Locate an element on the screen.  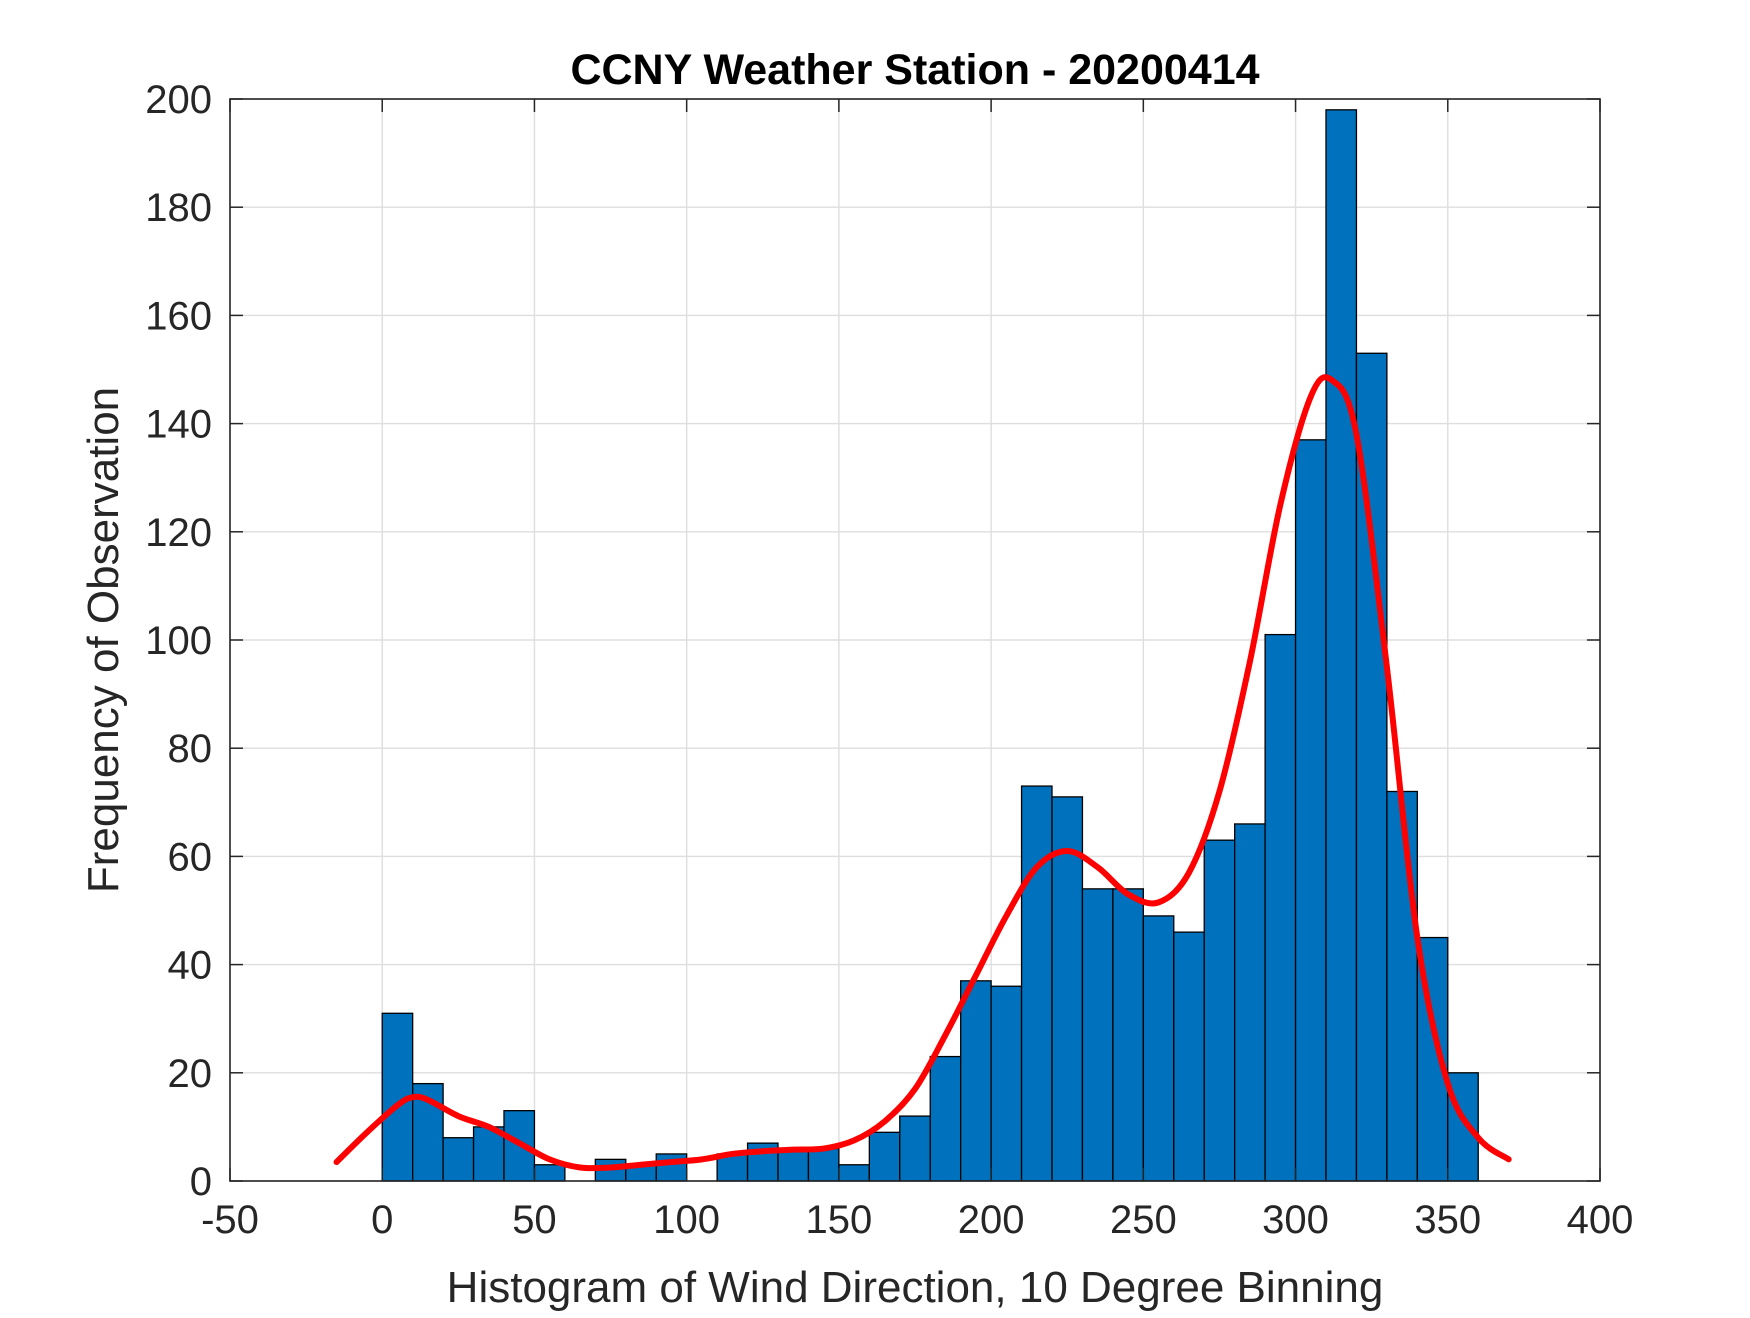
y-tick-label: 160 is located at coordinates (178, 316).